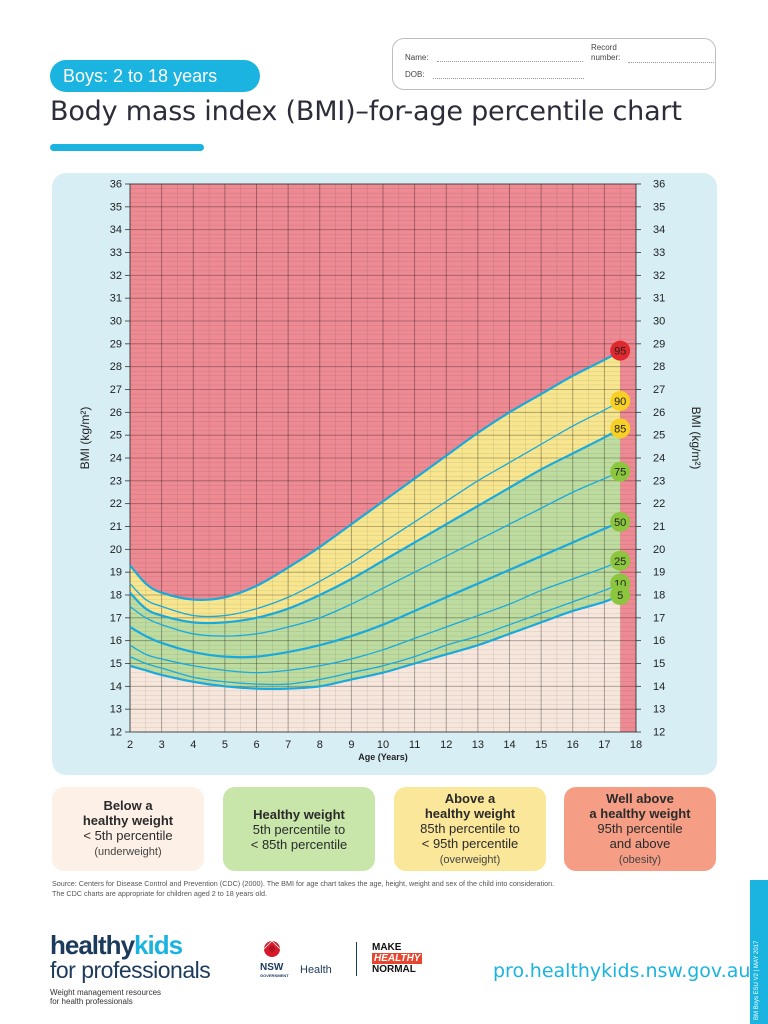 This screenshot has width=768, height=1024. Describe the element at coordinates (508, 75) in the screenshot. I see `dob-field` at that location.